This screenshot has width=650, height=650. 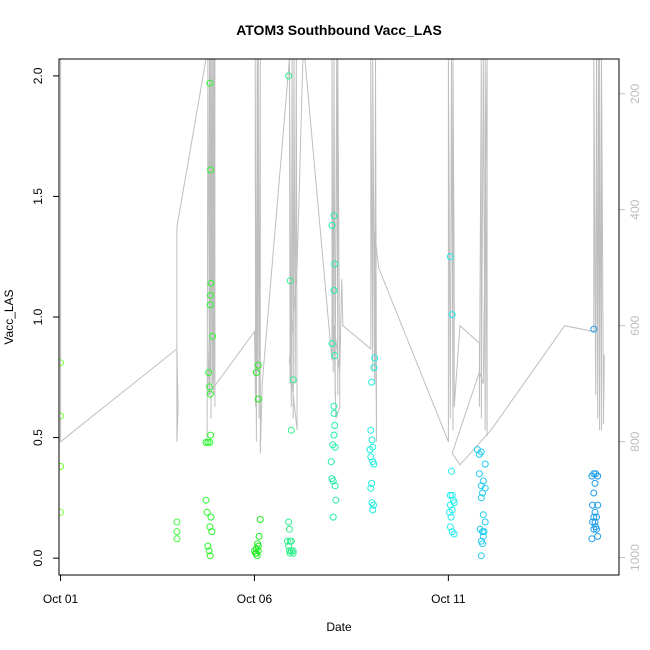 What do you see at coordinates (38, 196) in the screenshot?
I see `y-tick-label: 1.5` at bounding box center [38, 196].